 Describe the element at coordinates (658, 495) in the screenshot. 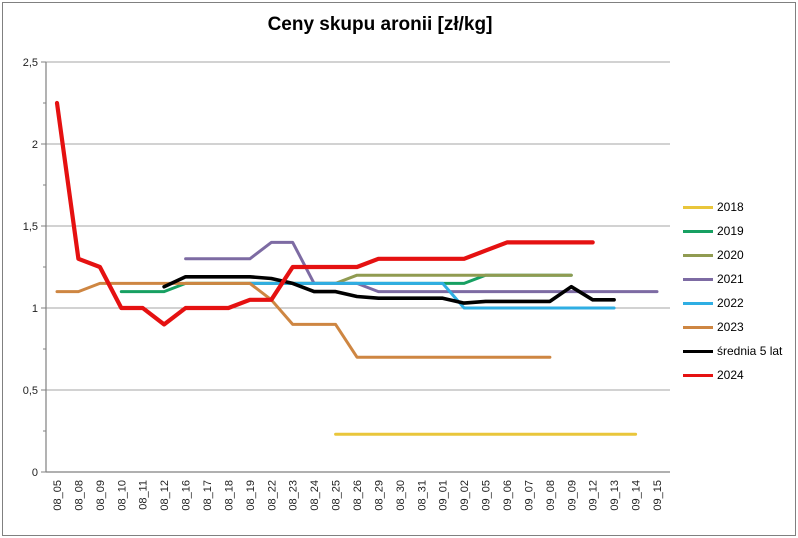

I see `x-tick-label: 09_15` at that location.